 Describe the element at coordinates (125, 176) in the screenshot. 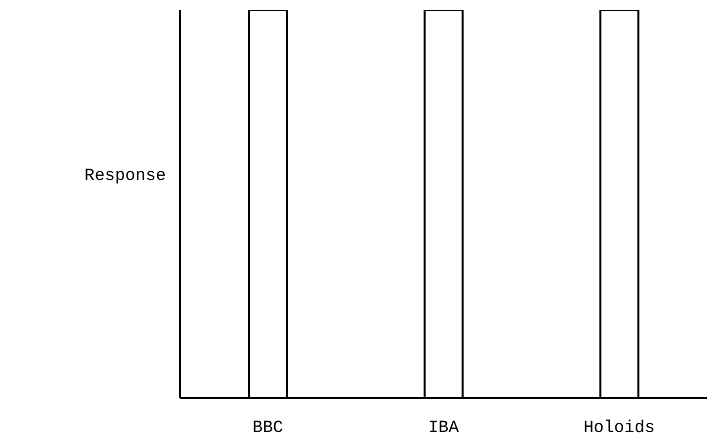

I see `y-axis-title: Response` at that location.